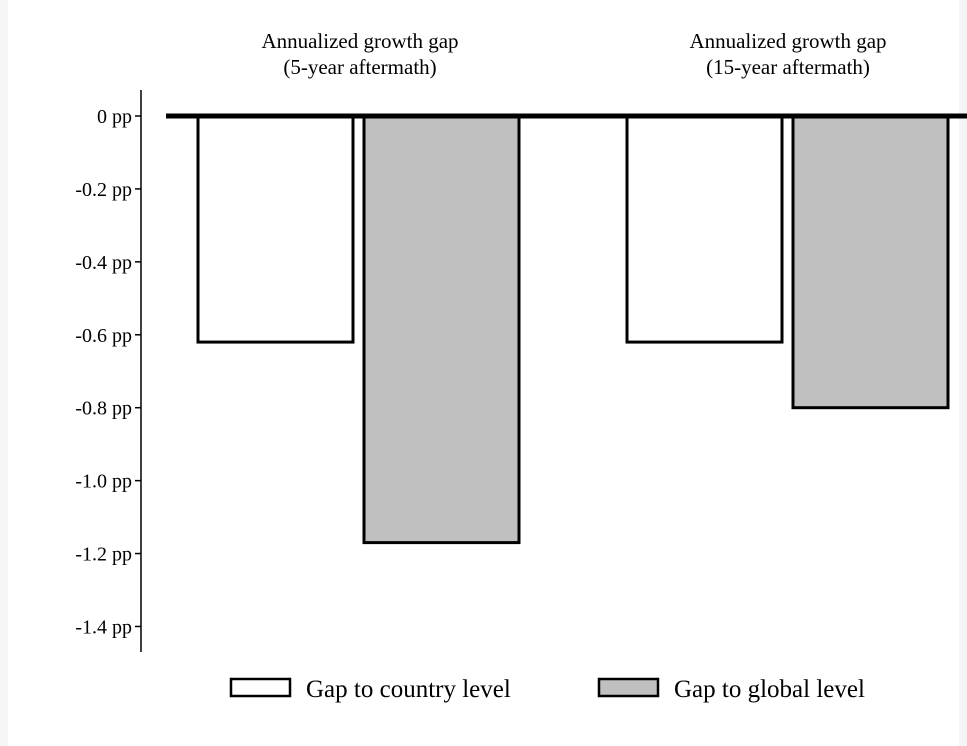 The height and width of the screenshot is (746, 967). Describe the element at coordinates (103, 555) in the screenshot. I see `y-tick-label: -1.2 pp` at that location.